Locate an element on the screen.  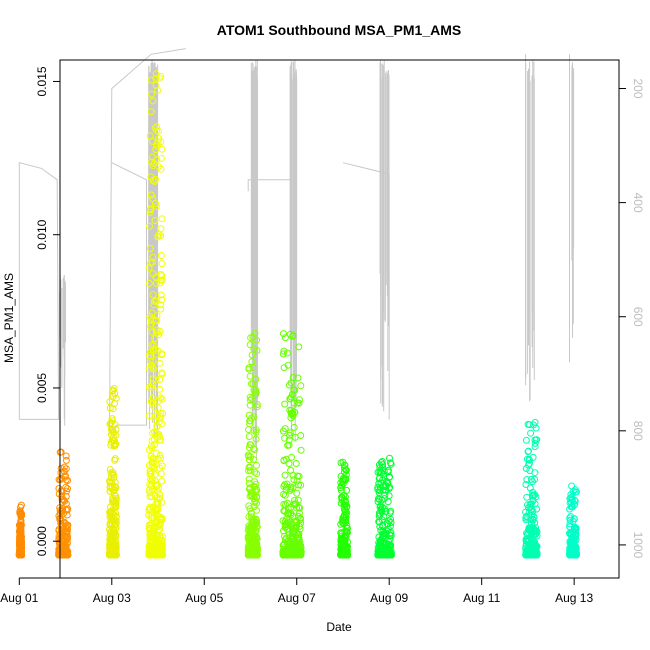
chart-title: ATOM1 Southbound MSA_PM1_AMS is located at coordinates (339, 30).